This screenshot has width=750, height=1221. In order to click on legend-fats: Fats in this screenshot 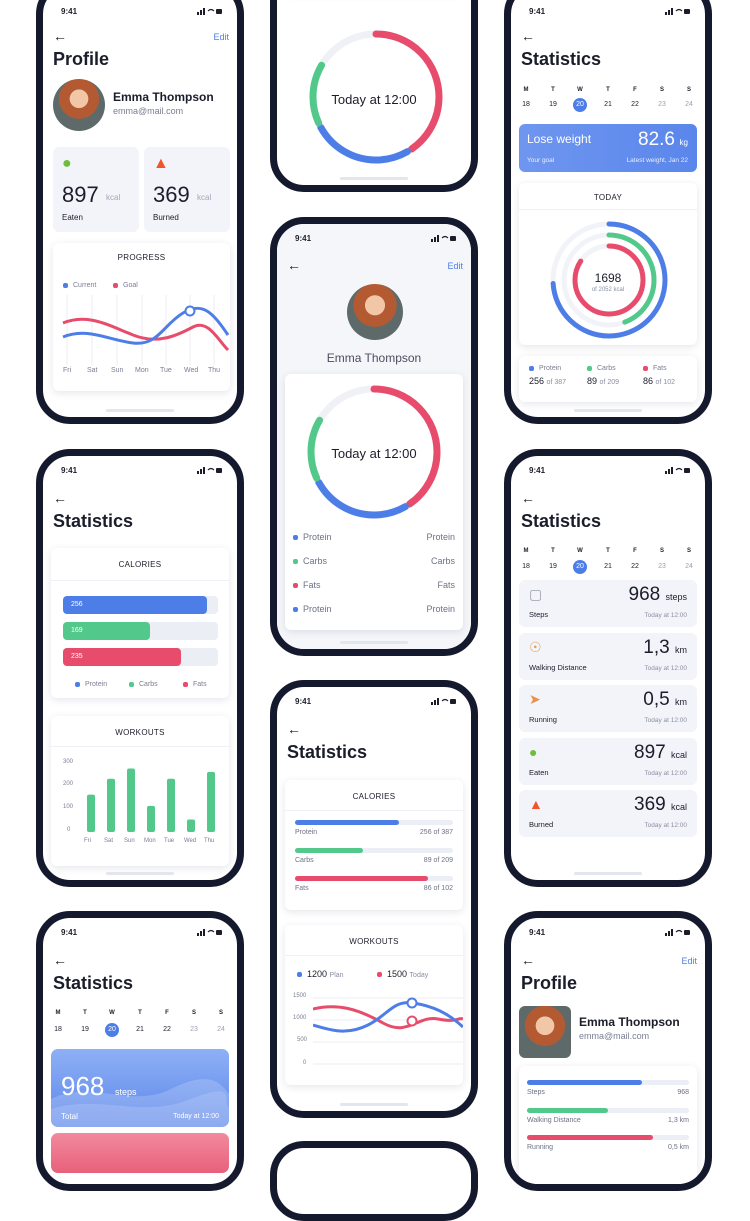, I will do `click(195, 684)`.